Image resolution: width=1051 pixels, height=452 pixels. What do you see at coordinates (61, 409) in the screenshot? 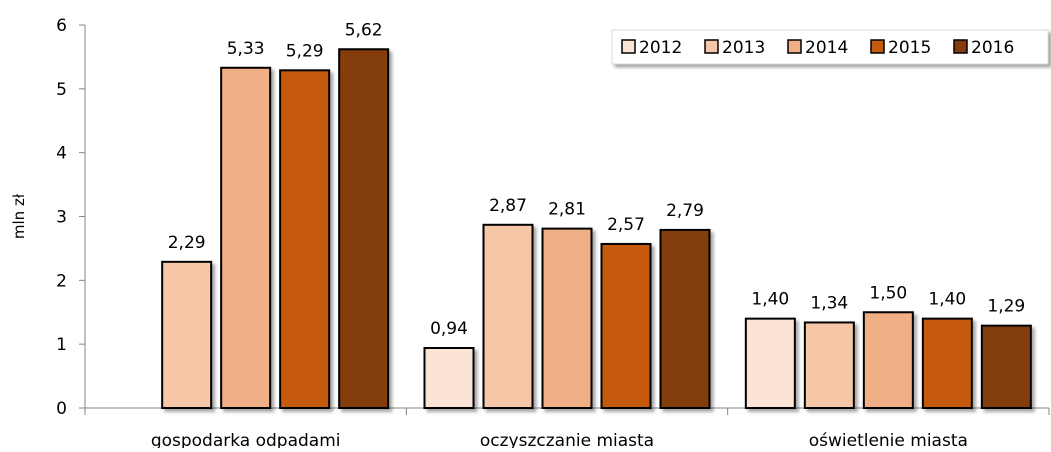
I see `y-tick-label: 0` at bounding box center [61, 409].